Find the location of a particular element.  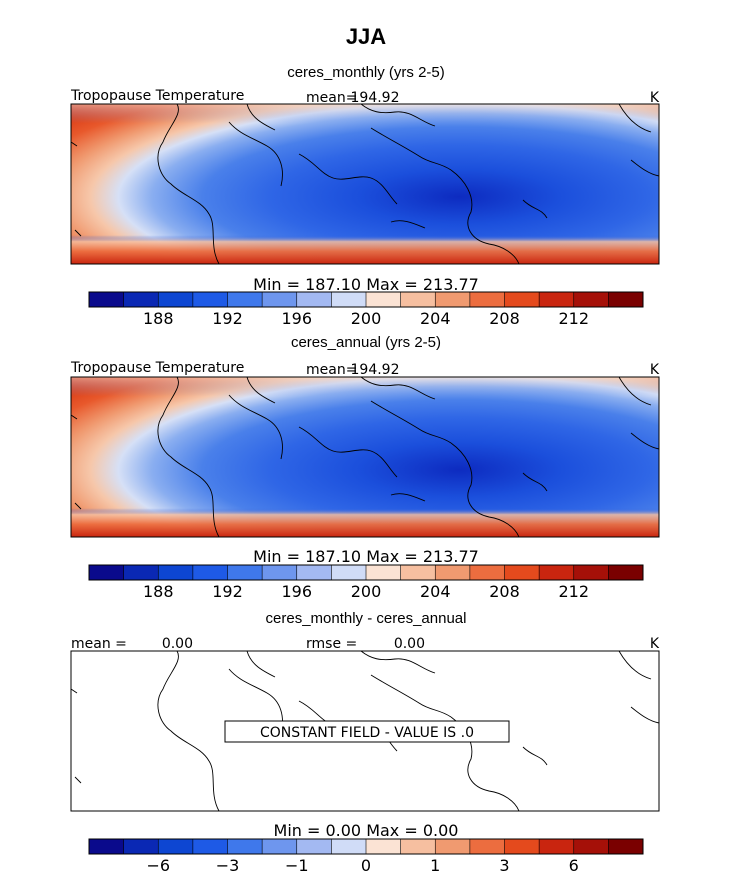

panel-3-map: CONSTANT FIELD - VALUE IS .0 is located at coordinates (365, 731).